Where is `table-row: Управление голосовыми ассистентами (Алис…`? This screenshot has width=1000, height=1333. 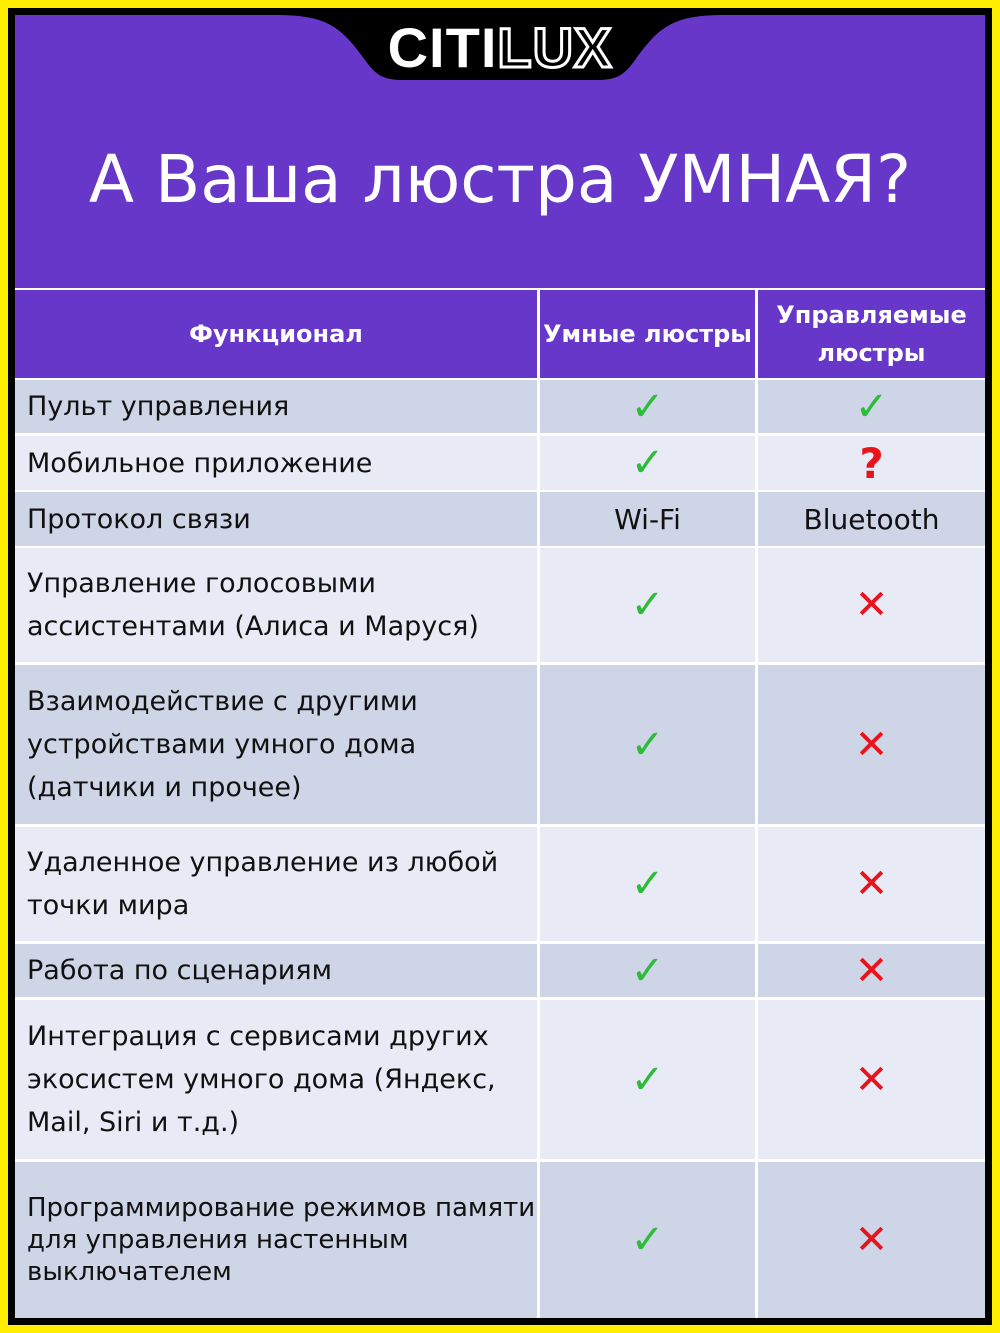 table-row: Управление голосовыми ассистентами (Алис… is located at coordinates (500, 605).